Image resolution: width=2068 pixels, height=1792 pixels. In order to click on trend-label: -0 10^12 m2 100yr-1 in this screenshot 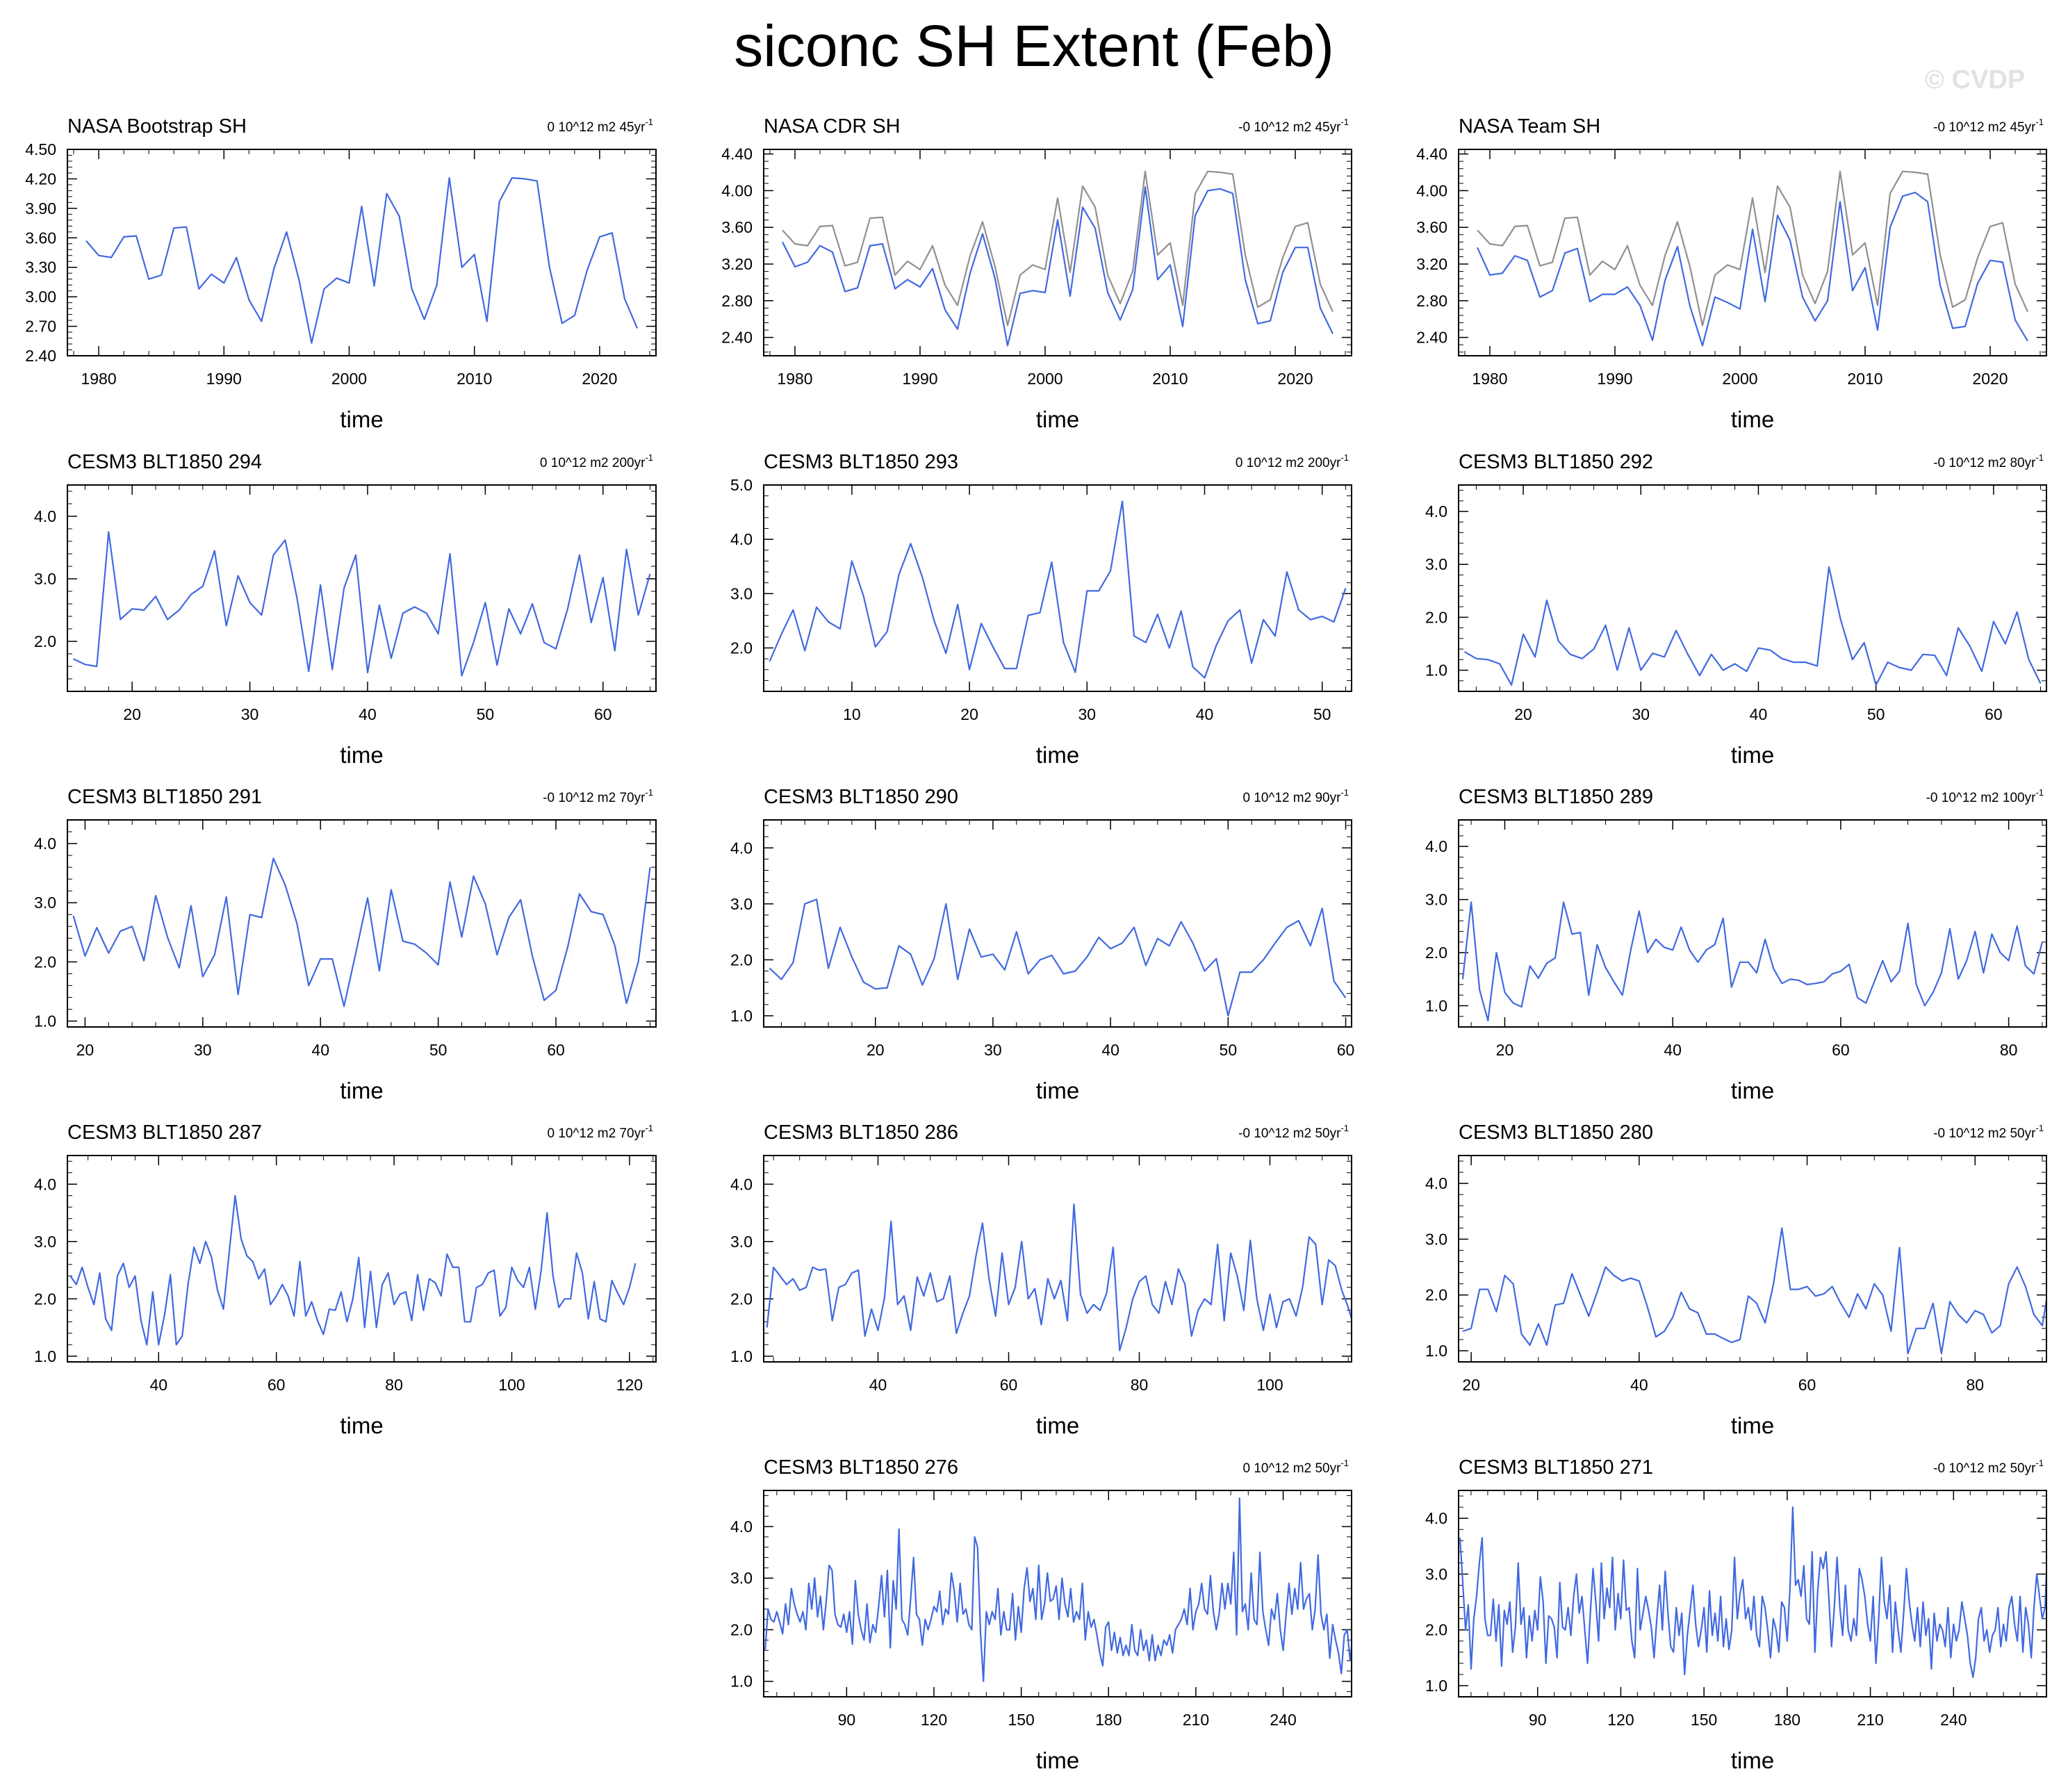, I will do `click(1985, 796)`.